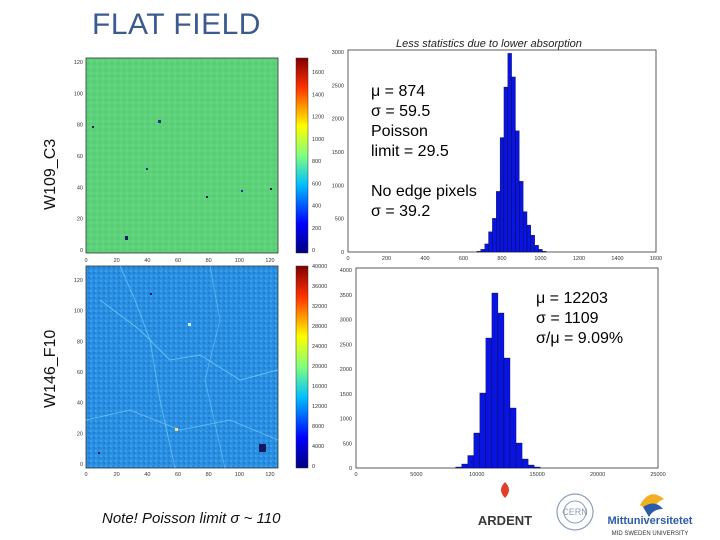 The image size is (720, 540). I want to click on colorbar-tick-label: 600, so click(316, 184).